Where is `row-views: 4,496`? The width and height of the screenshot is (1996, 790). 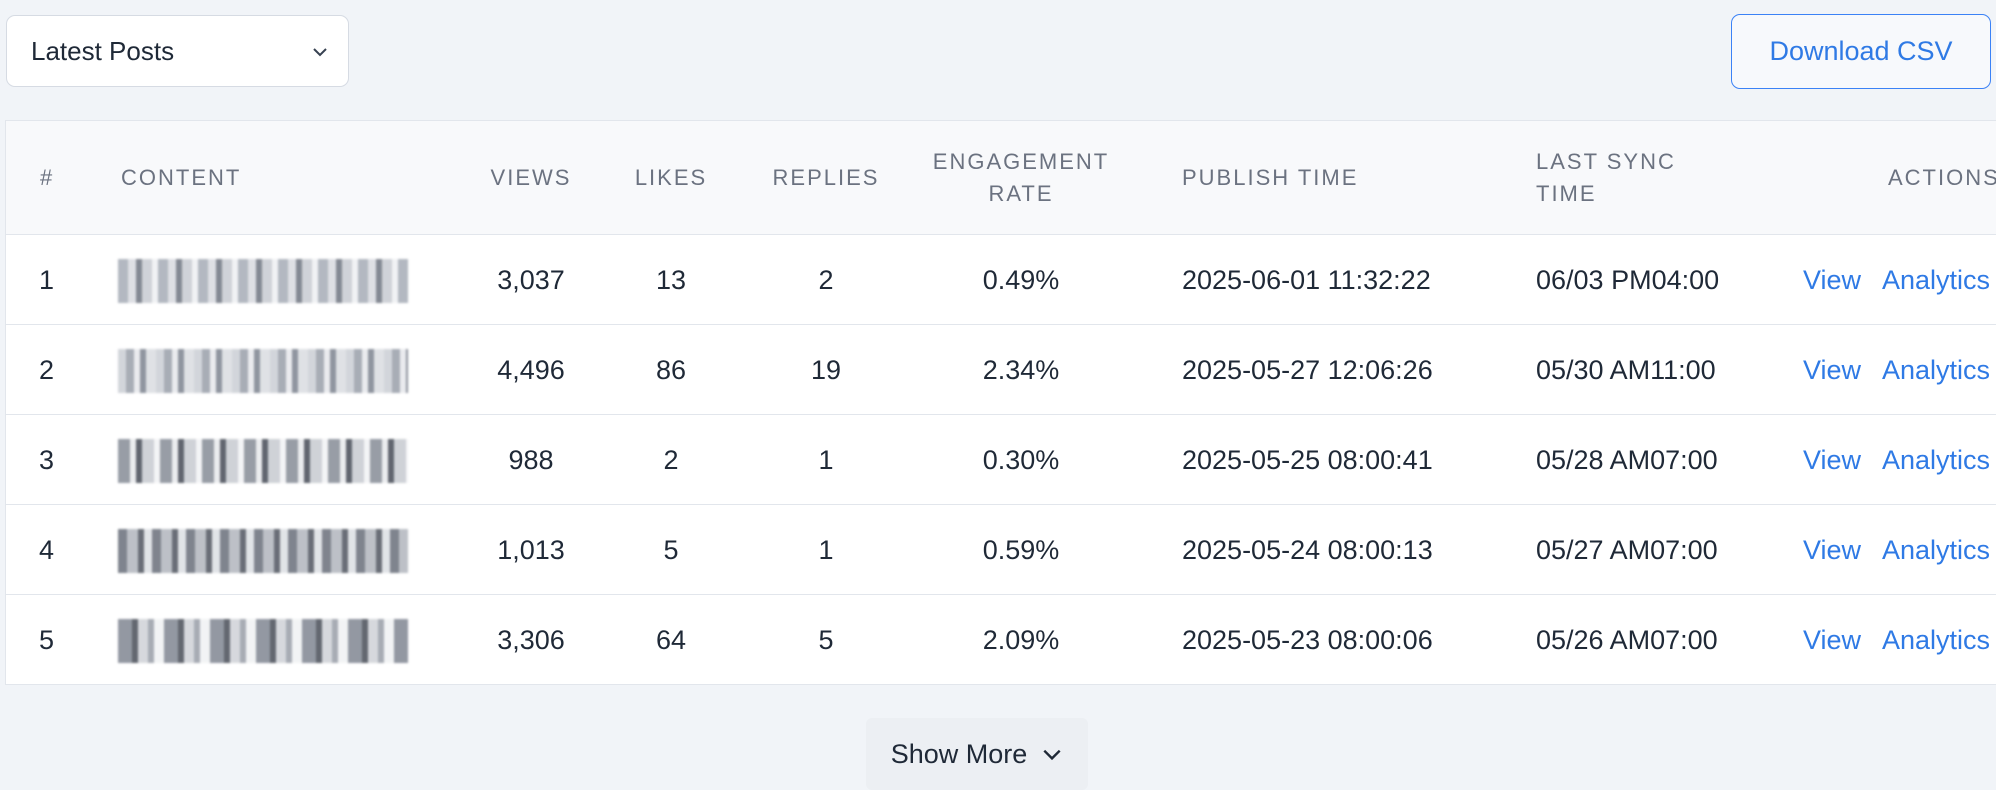
row-views: 4,496 is located at coordinates (531, 369).